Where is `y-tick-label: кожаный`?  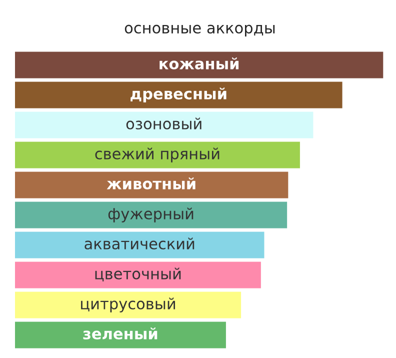
y-tick-label: кожаный is located at coordinates (199, 64).